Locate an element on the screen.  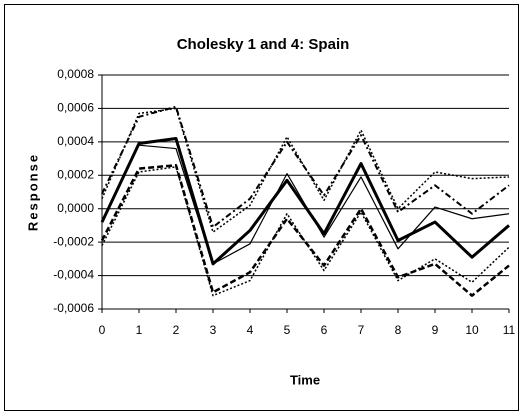
chart-title: Cholesky 1 and 4: Spain is located at coordinates (263, 44).